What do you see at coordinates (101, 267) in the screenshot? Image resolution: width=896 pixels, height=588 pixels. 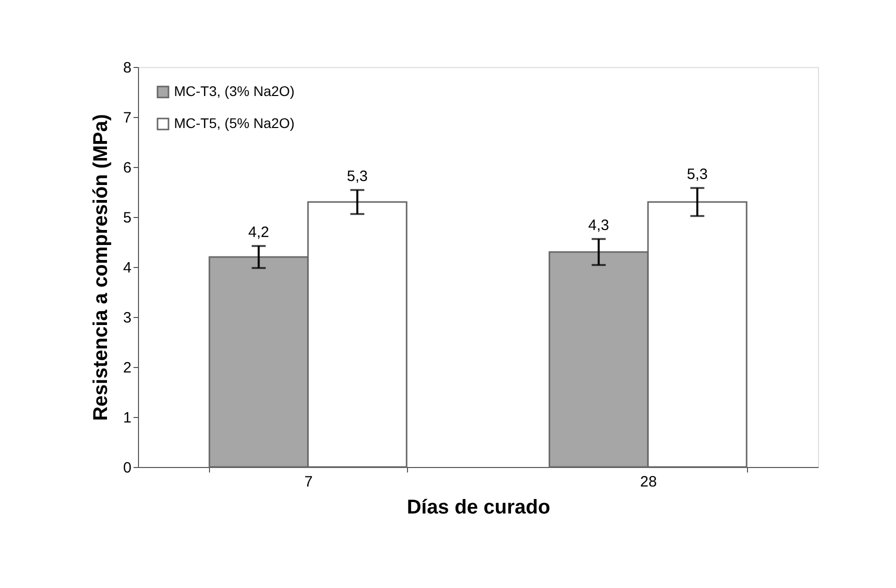 I see `y-axis-title: Resistencia a compresión (MPa)` at bounding box center [101, 267].